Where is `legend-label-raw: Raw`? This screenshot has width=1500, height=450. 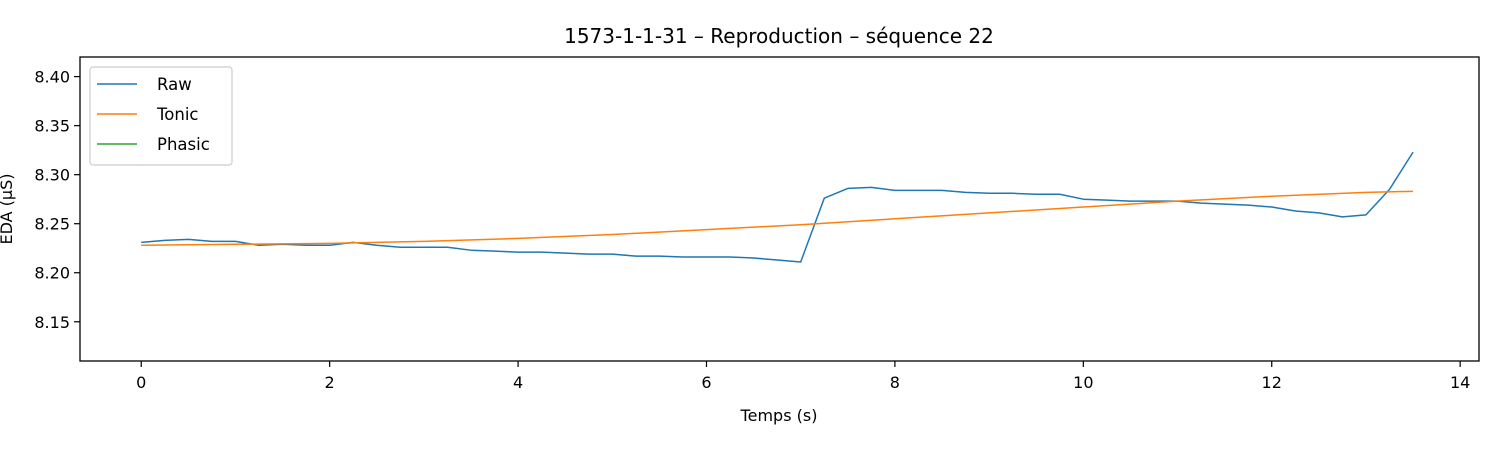
legend-label-raw: Raw is located at coordinates (174, 84).